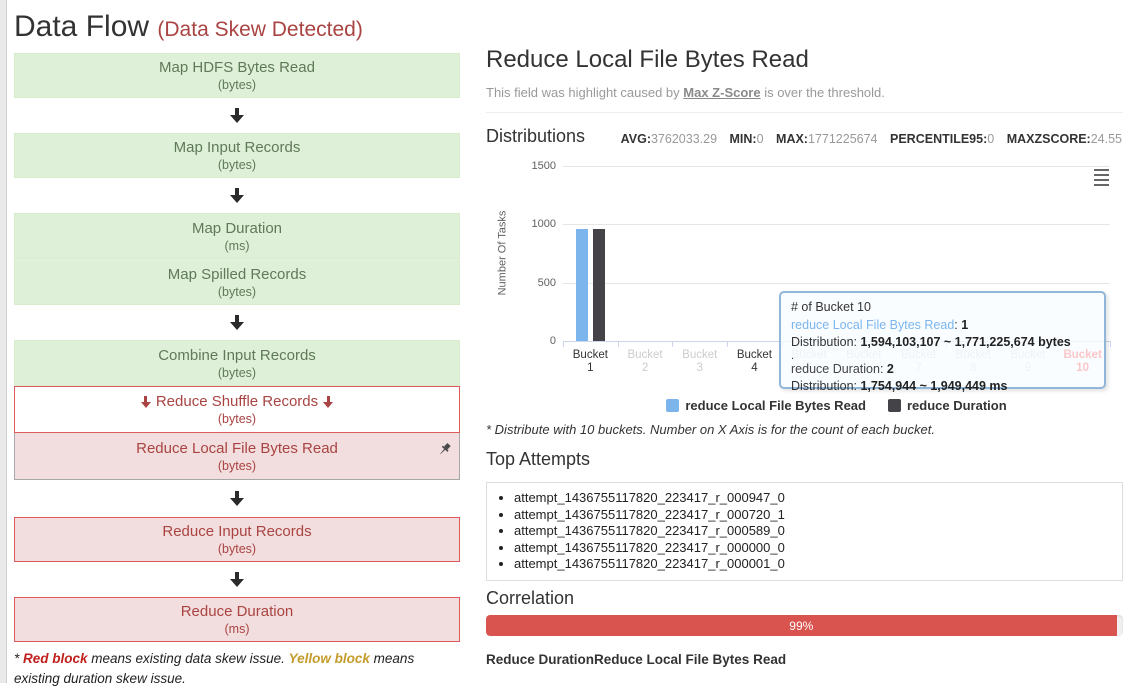  Describe the element at coordinates (543, 166) in the screenshot. I see `y-axis-tick-label: 1500` at that location.